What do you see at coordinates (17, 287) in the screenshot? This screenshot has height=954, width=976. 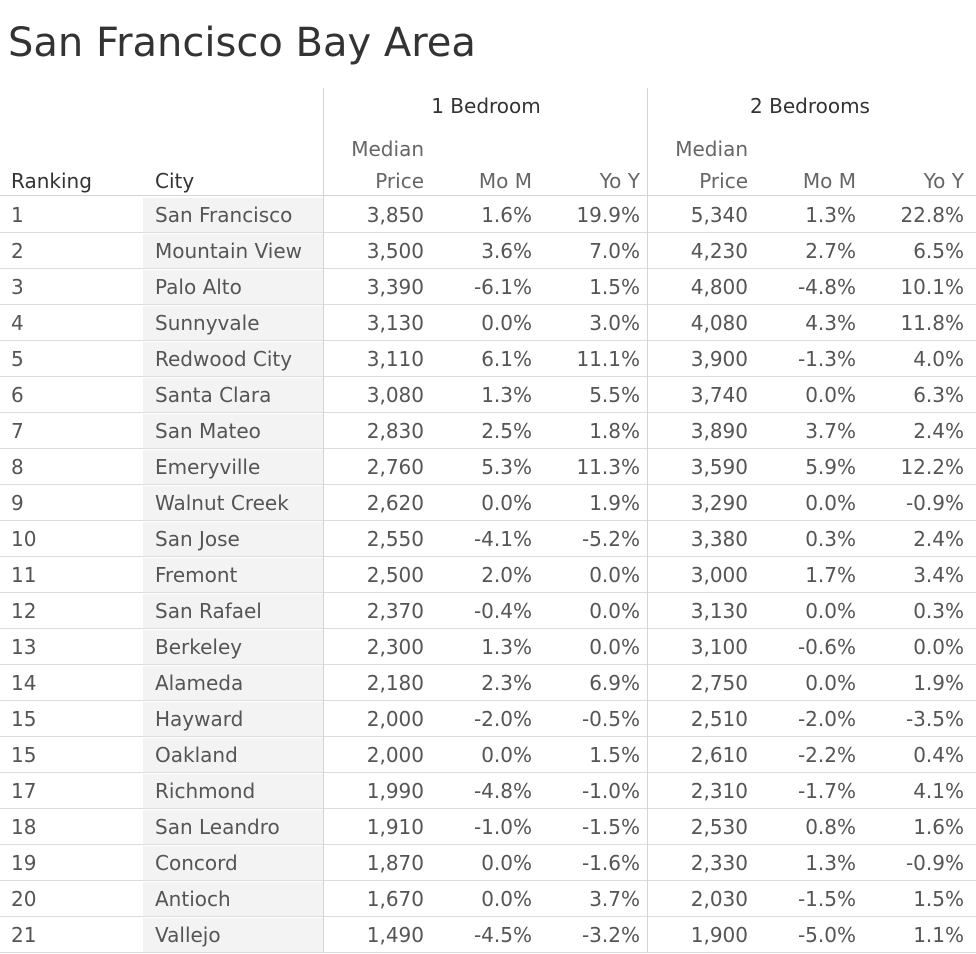 I see `cell-rank: 3` at bounding box center [17, 287].